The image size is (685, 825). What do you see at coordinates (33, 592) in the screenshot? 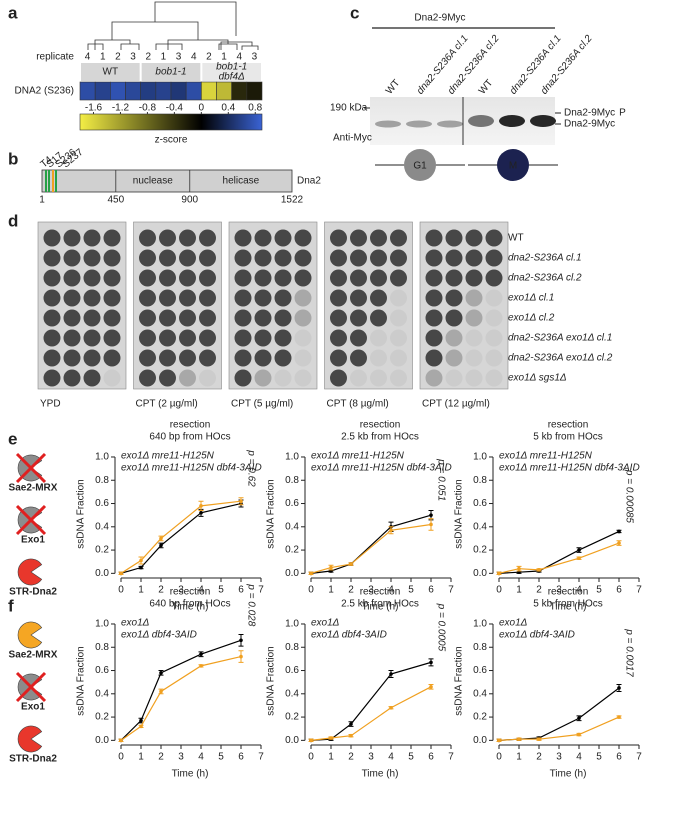
I see `pathway-label: STR-Dna2` at bounding box center [33, 592].